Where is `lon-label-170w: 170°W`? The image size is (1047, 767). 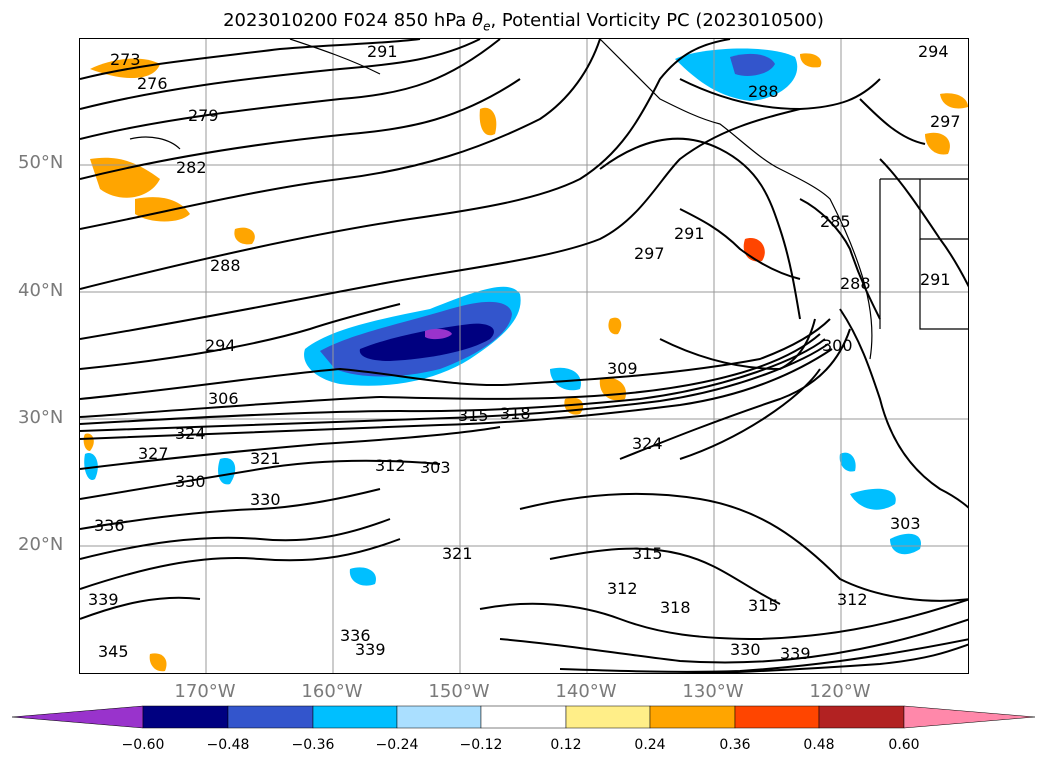 lon-label-170w: 170°W is located at coordinates (205, 691).